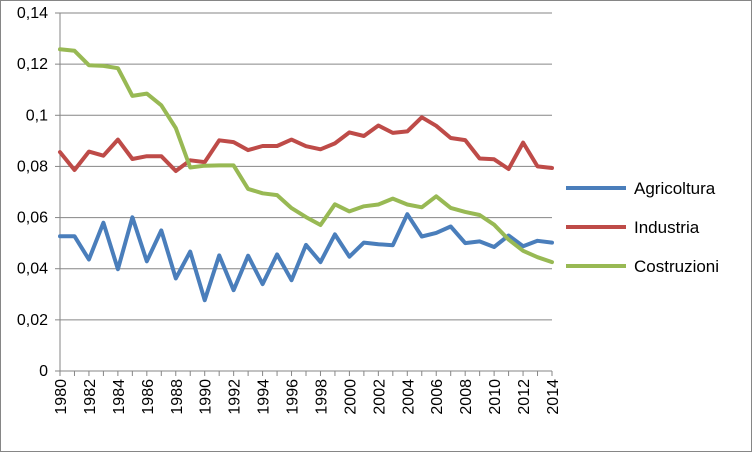  I want to click on x-tick-label: 1986, so click(148, 397).